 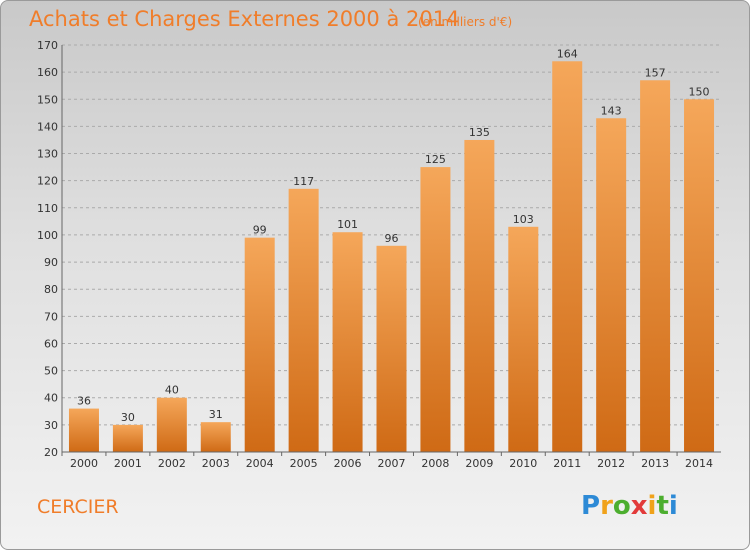 I want to click on bar-2009, so click(x=479, y=295).